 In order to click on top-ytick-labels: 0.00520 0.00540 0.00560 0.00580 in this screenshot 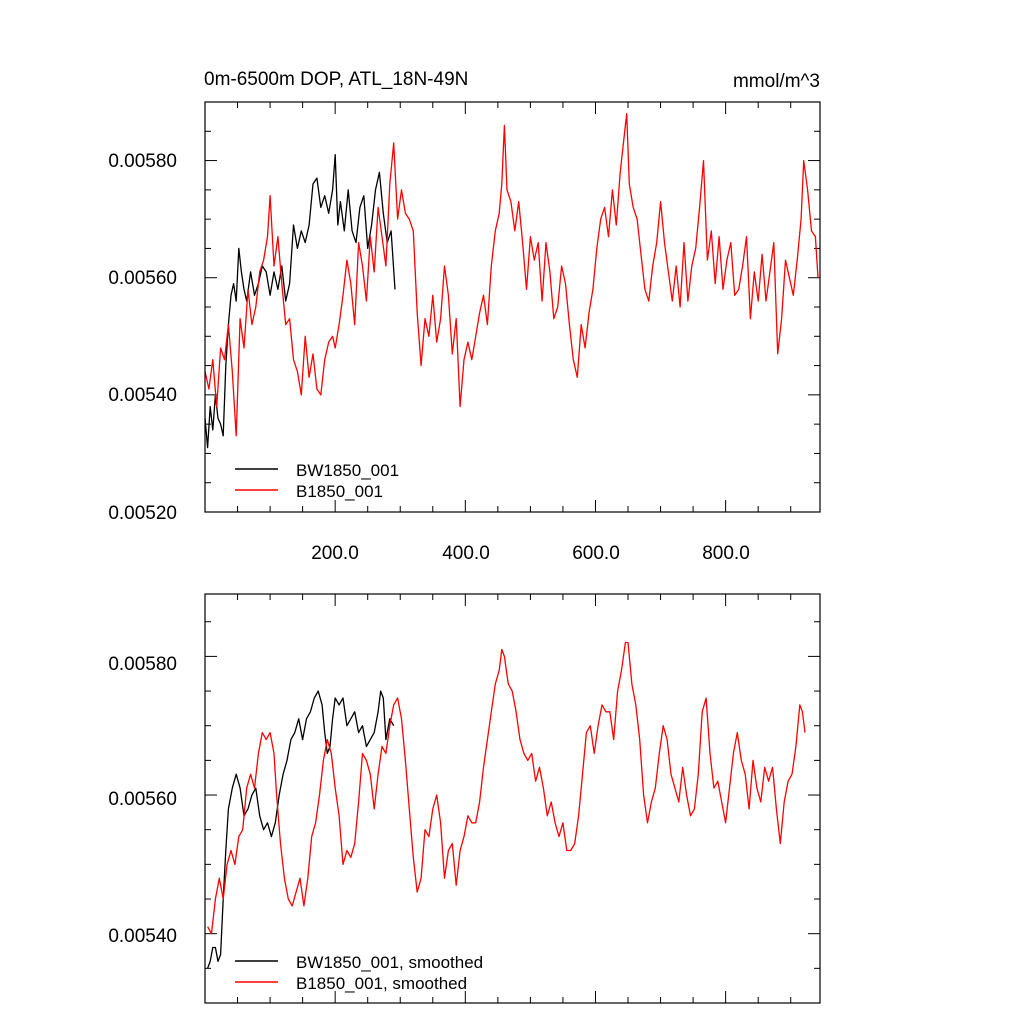, I will do `click(142, 337)`.